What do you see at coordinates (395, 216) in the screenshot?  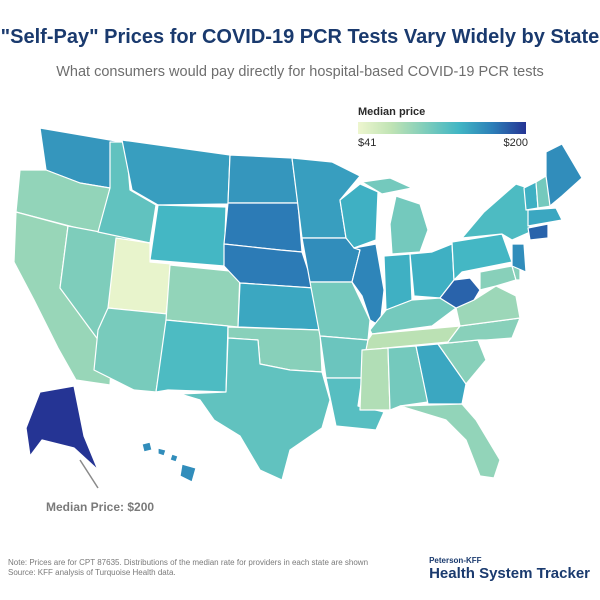 I see `state-MI` at bounding box center [395, 216].